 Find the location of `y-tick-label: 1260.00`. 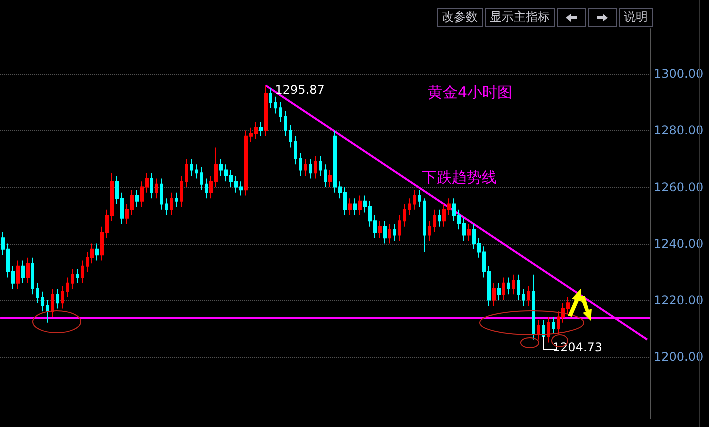

y-tick-label: 1260.00 is located at coordinates (679, 187).